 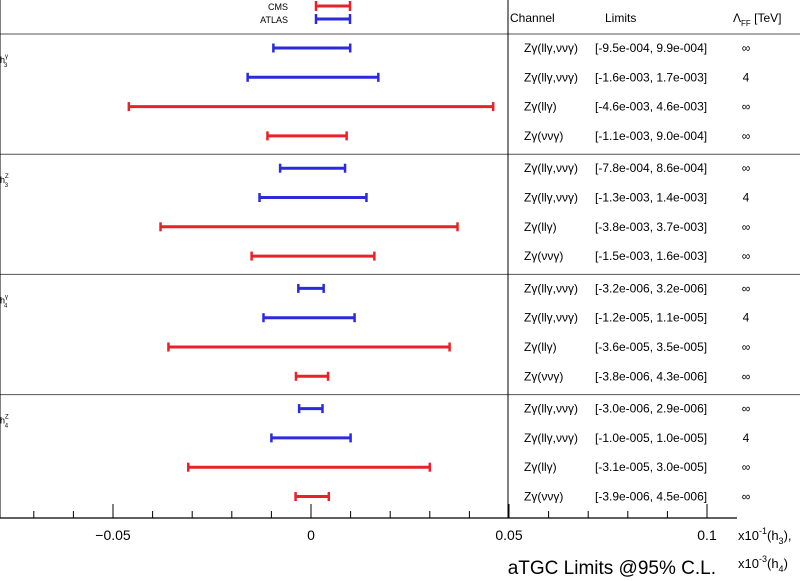 I want to click on limits-label: [-3.6e-005, 3.5e-005], so click(x=651, y=347).